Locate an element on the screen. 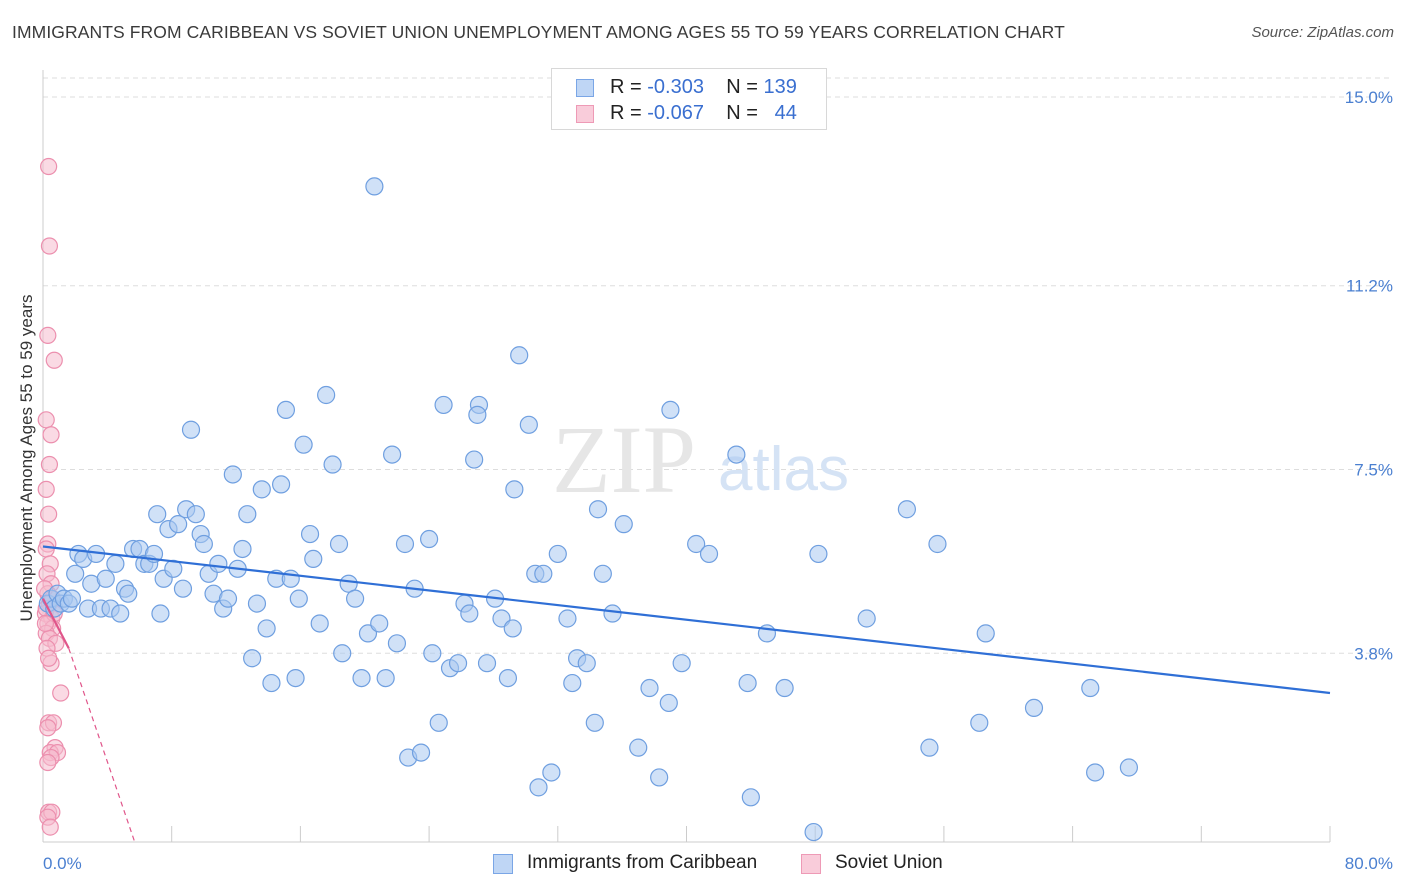  legend-r-value: -0.067 is located at coordinates (675, 113).